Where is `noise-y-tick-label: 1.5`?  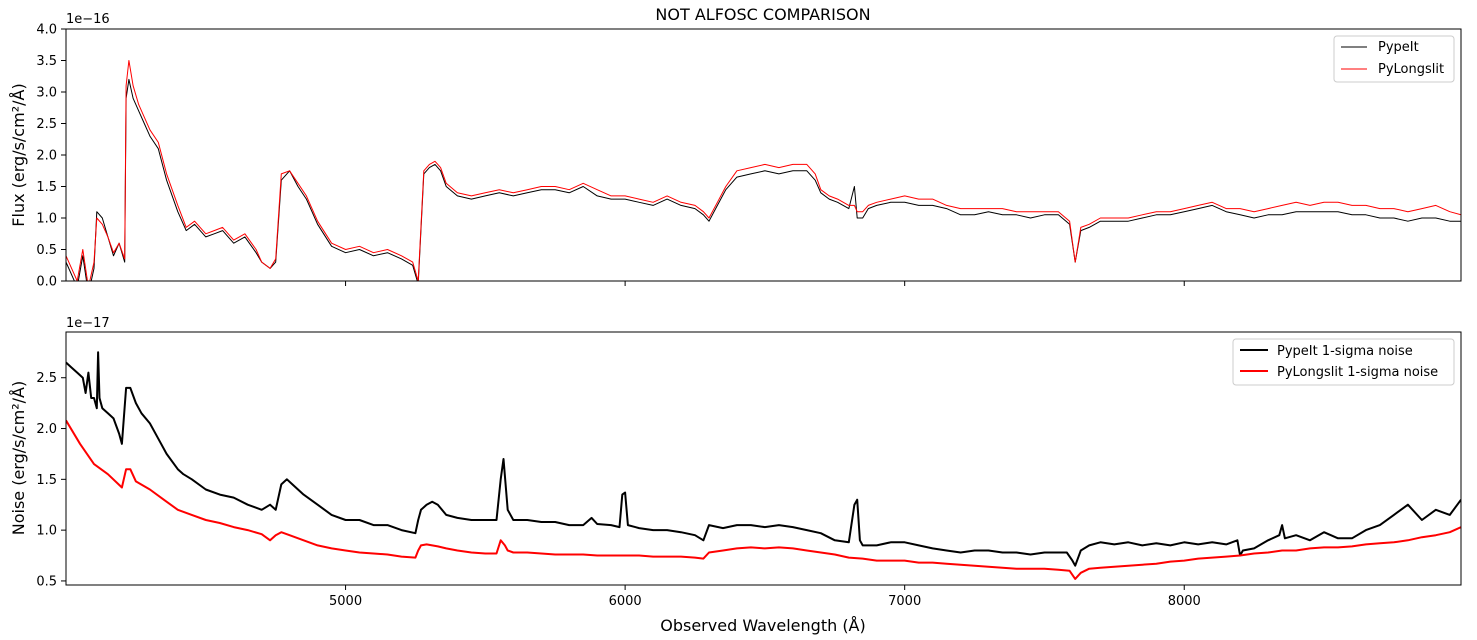
noise-y-tick-label: 1.5 is located at coordinates (46, 480).